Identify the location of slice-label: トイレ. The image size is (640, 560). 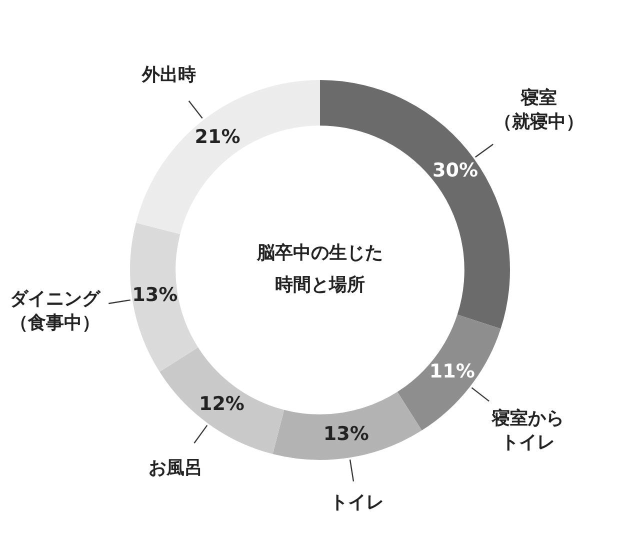
(357, 502).